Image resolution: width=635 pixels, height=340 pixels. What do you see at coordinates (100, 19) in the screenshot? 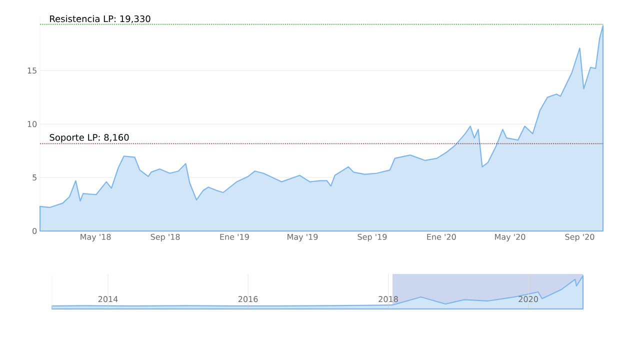
I see `ref-line-label: Resistencia LP: 19,330` at bounding box center [100, 19].